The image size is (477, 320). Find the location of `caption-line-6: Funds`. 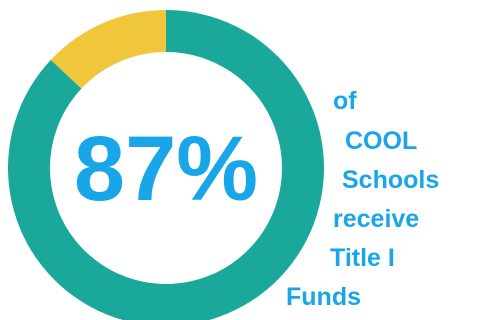

caption-line-6: Funds is located at coordinates (323, 297).